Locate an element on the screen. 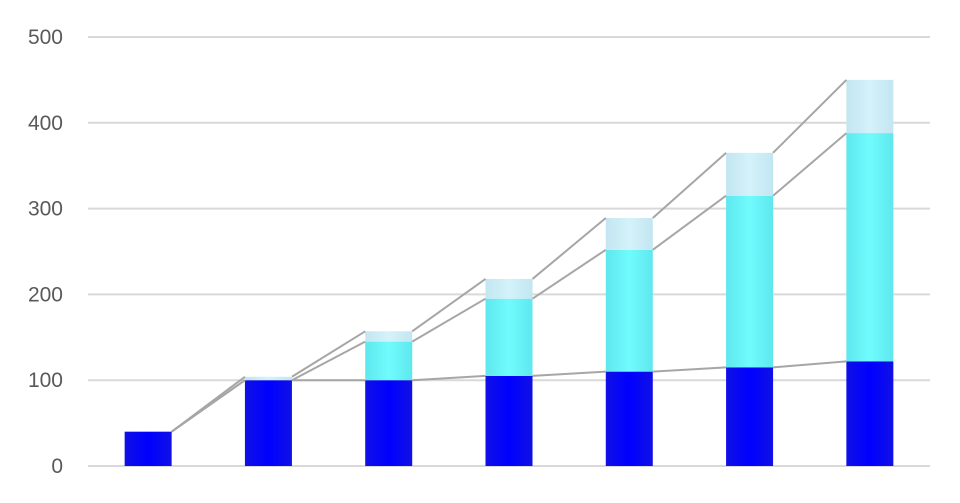 The width and height of the screenshot is (960, 503). y-tick-label-100: 100 is located at coordinates (45, 380).